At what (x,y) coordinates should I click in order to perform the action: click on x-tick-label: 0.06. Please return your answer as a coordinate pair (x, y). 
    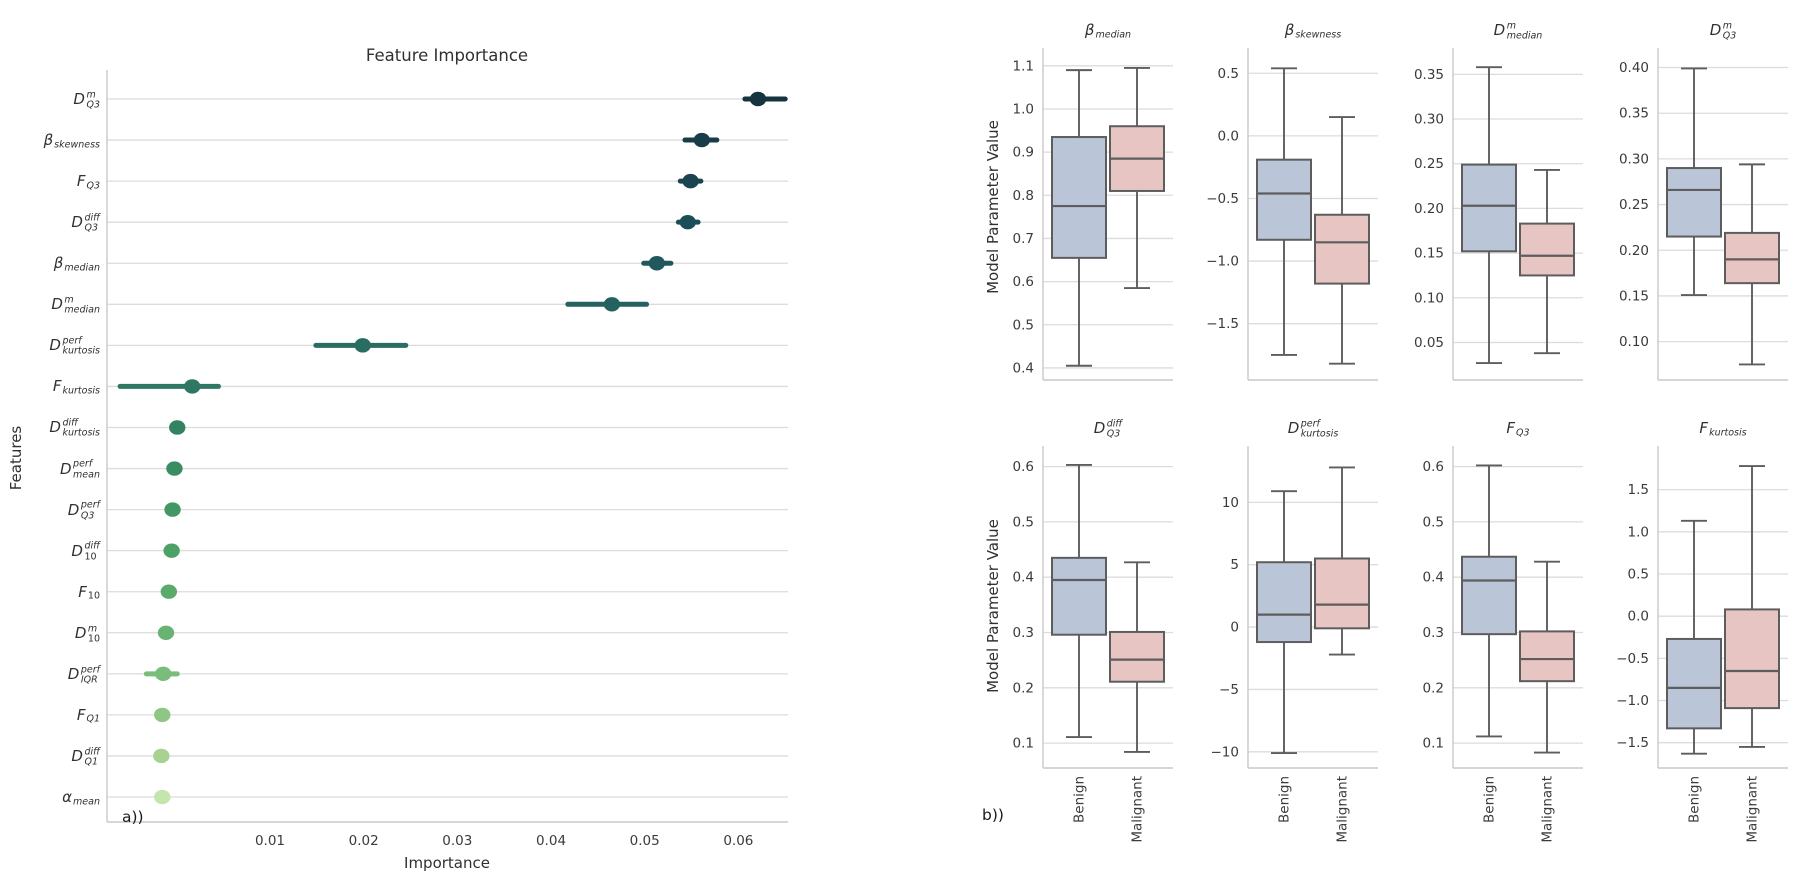
    Looking at the image, I should click on (738, 841).